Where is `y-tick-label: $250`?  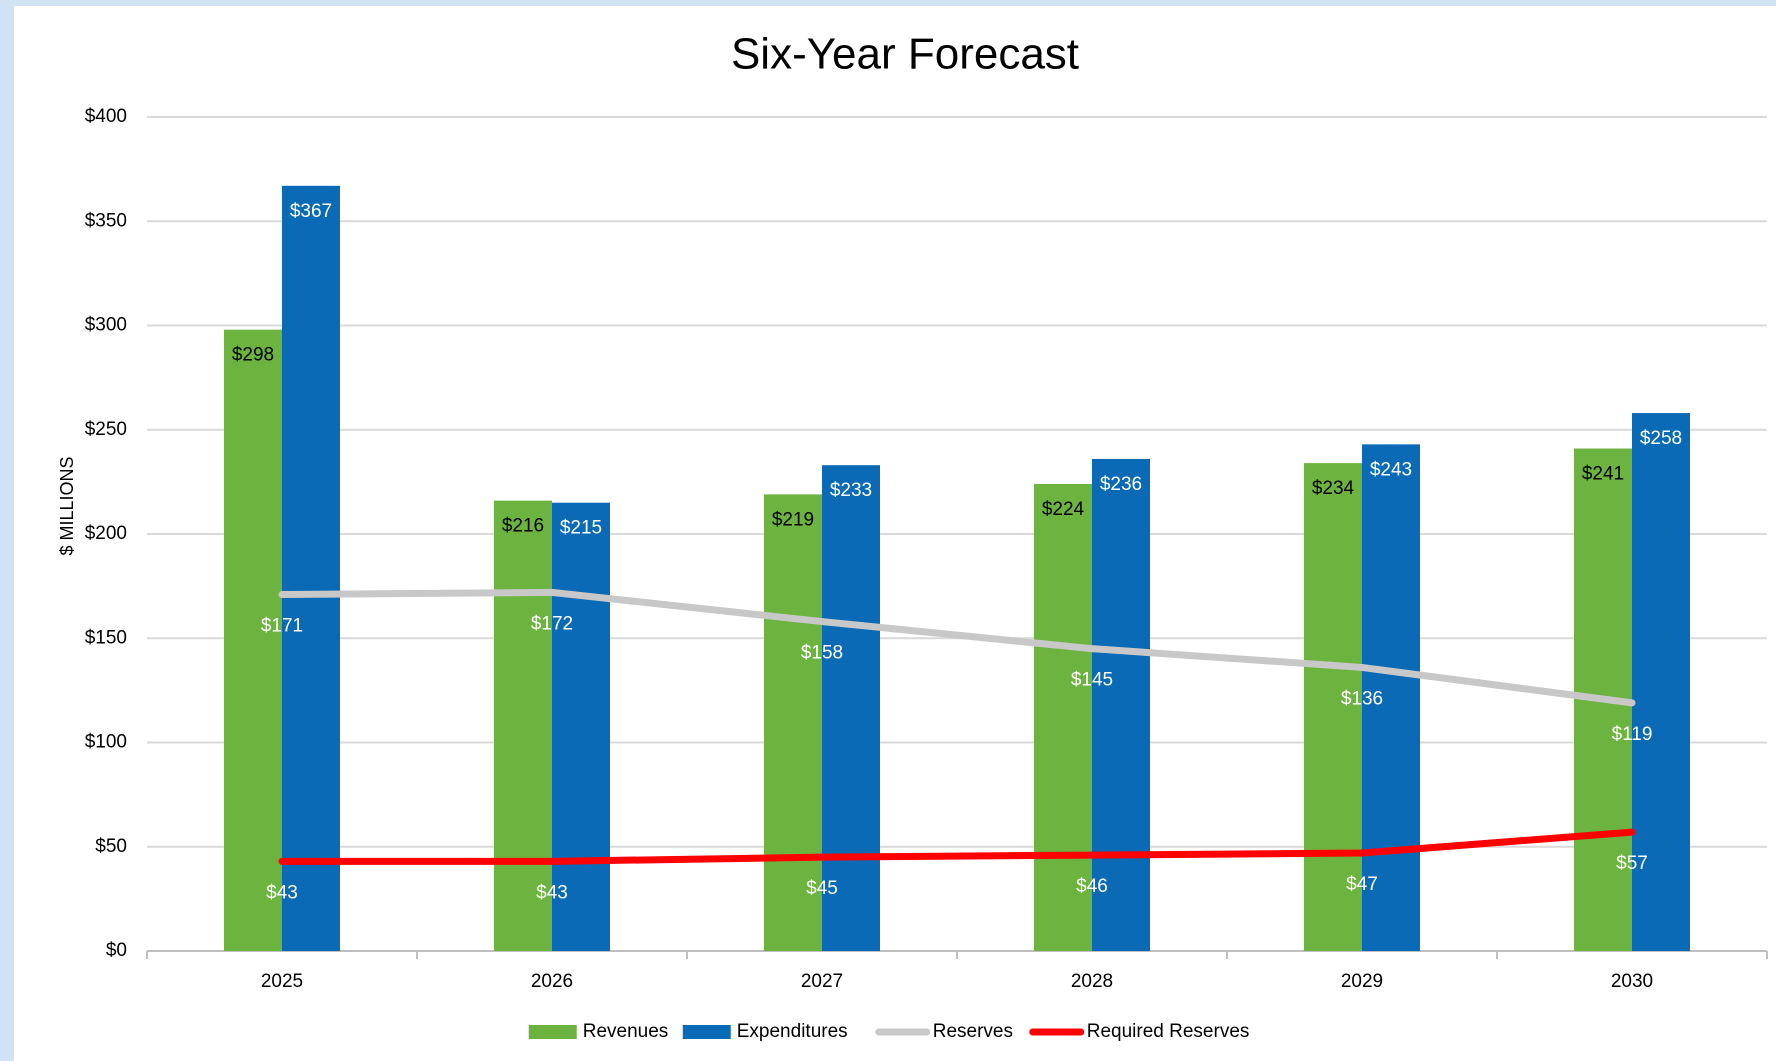 y-tick-label: $250 is located at coordinates (106, 429).